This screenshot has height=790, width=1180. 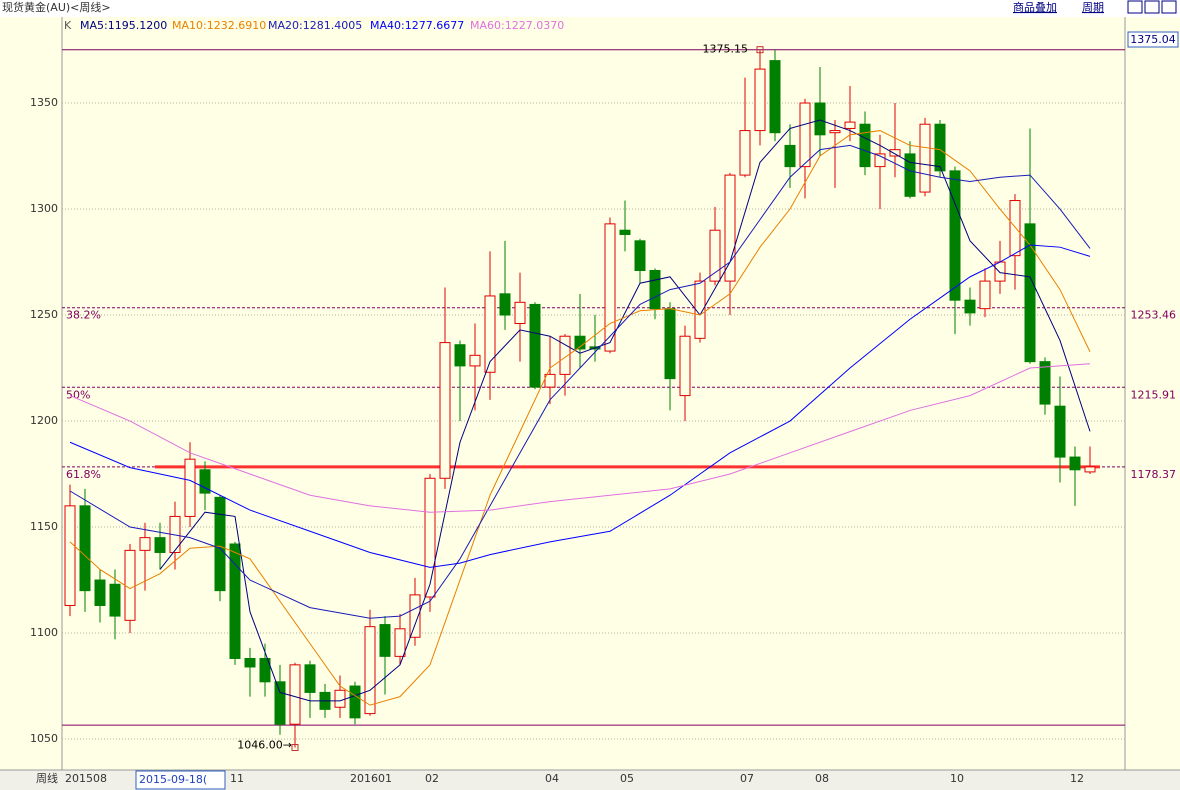 What do you see at coordinates (590, 780) in the screenshot?
I see `x-axis-bar` at bounding box center [590, 780].